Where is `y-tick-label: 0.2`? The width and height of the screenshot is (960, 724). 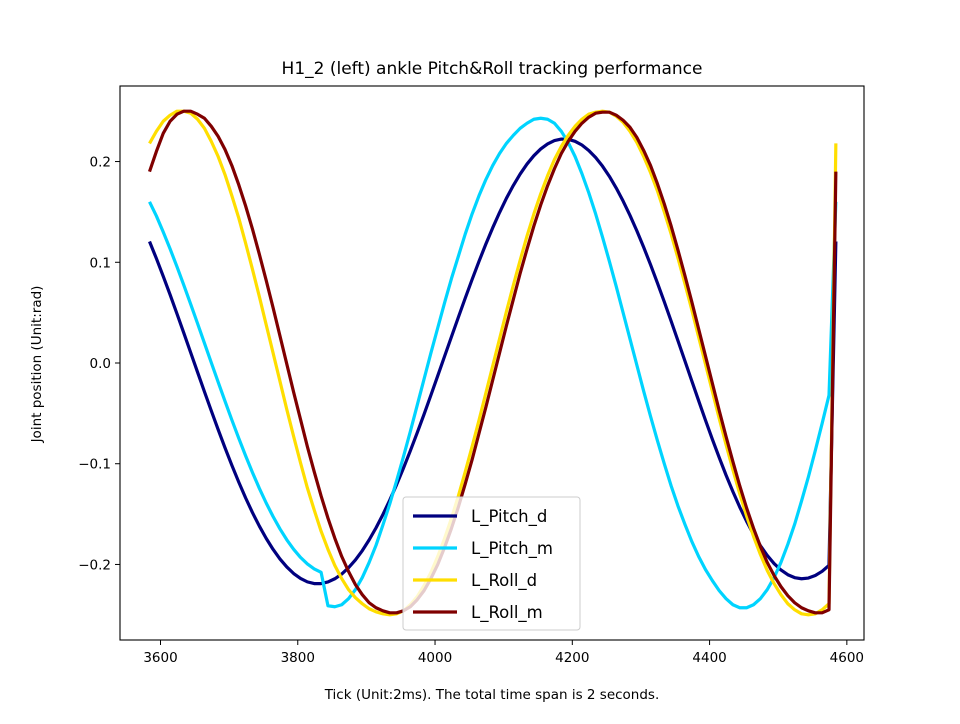 y-tick-label: 0.2 is located at coordinates (100, 163).